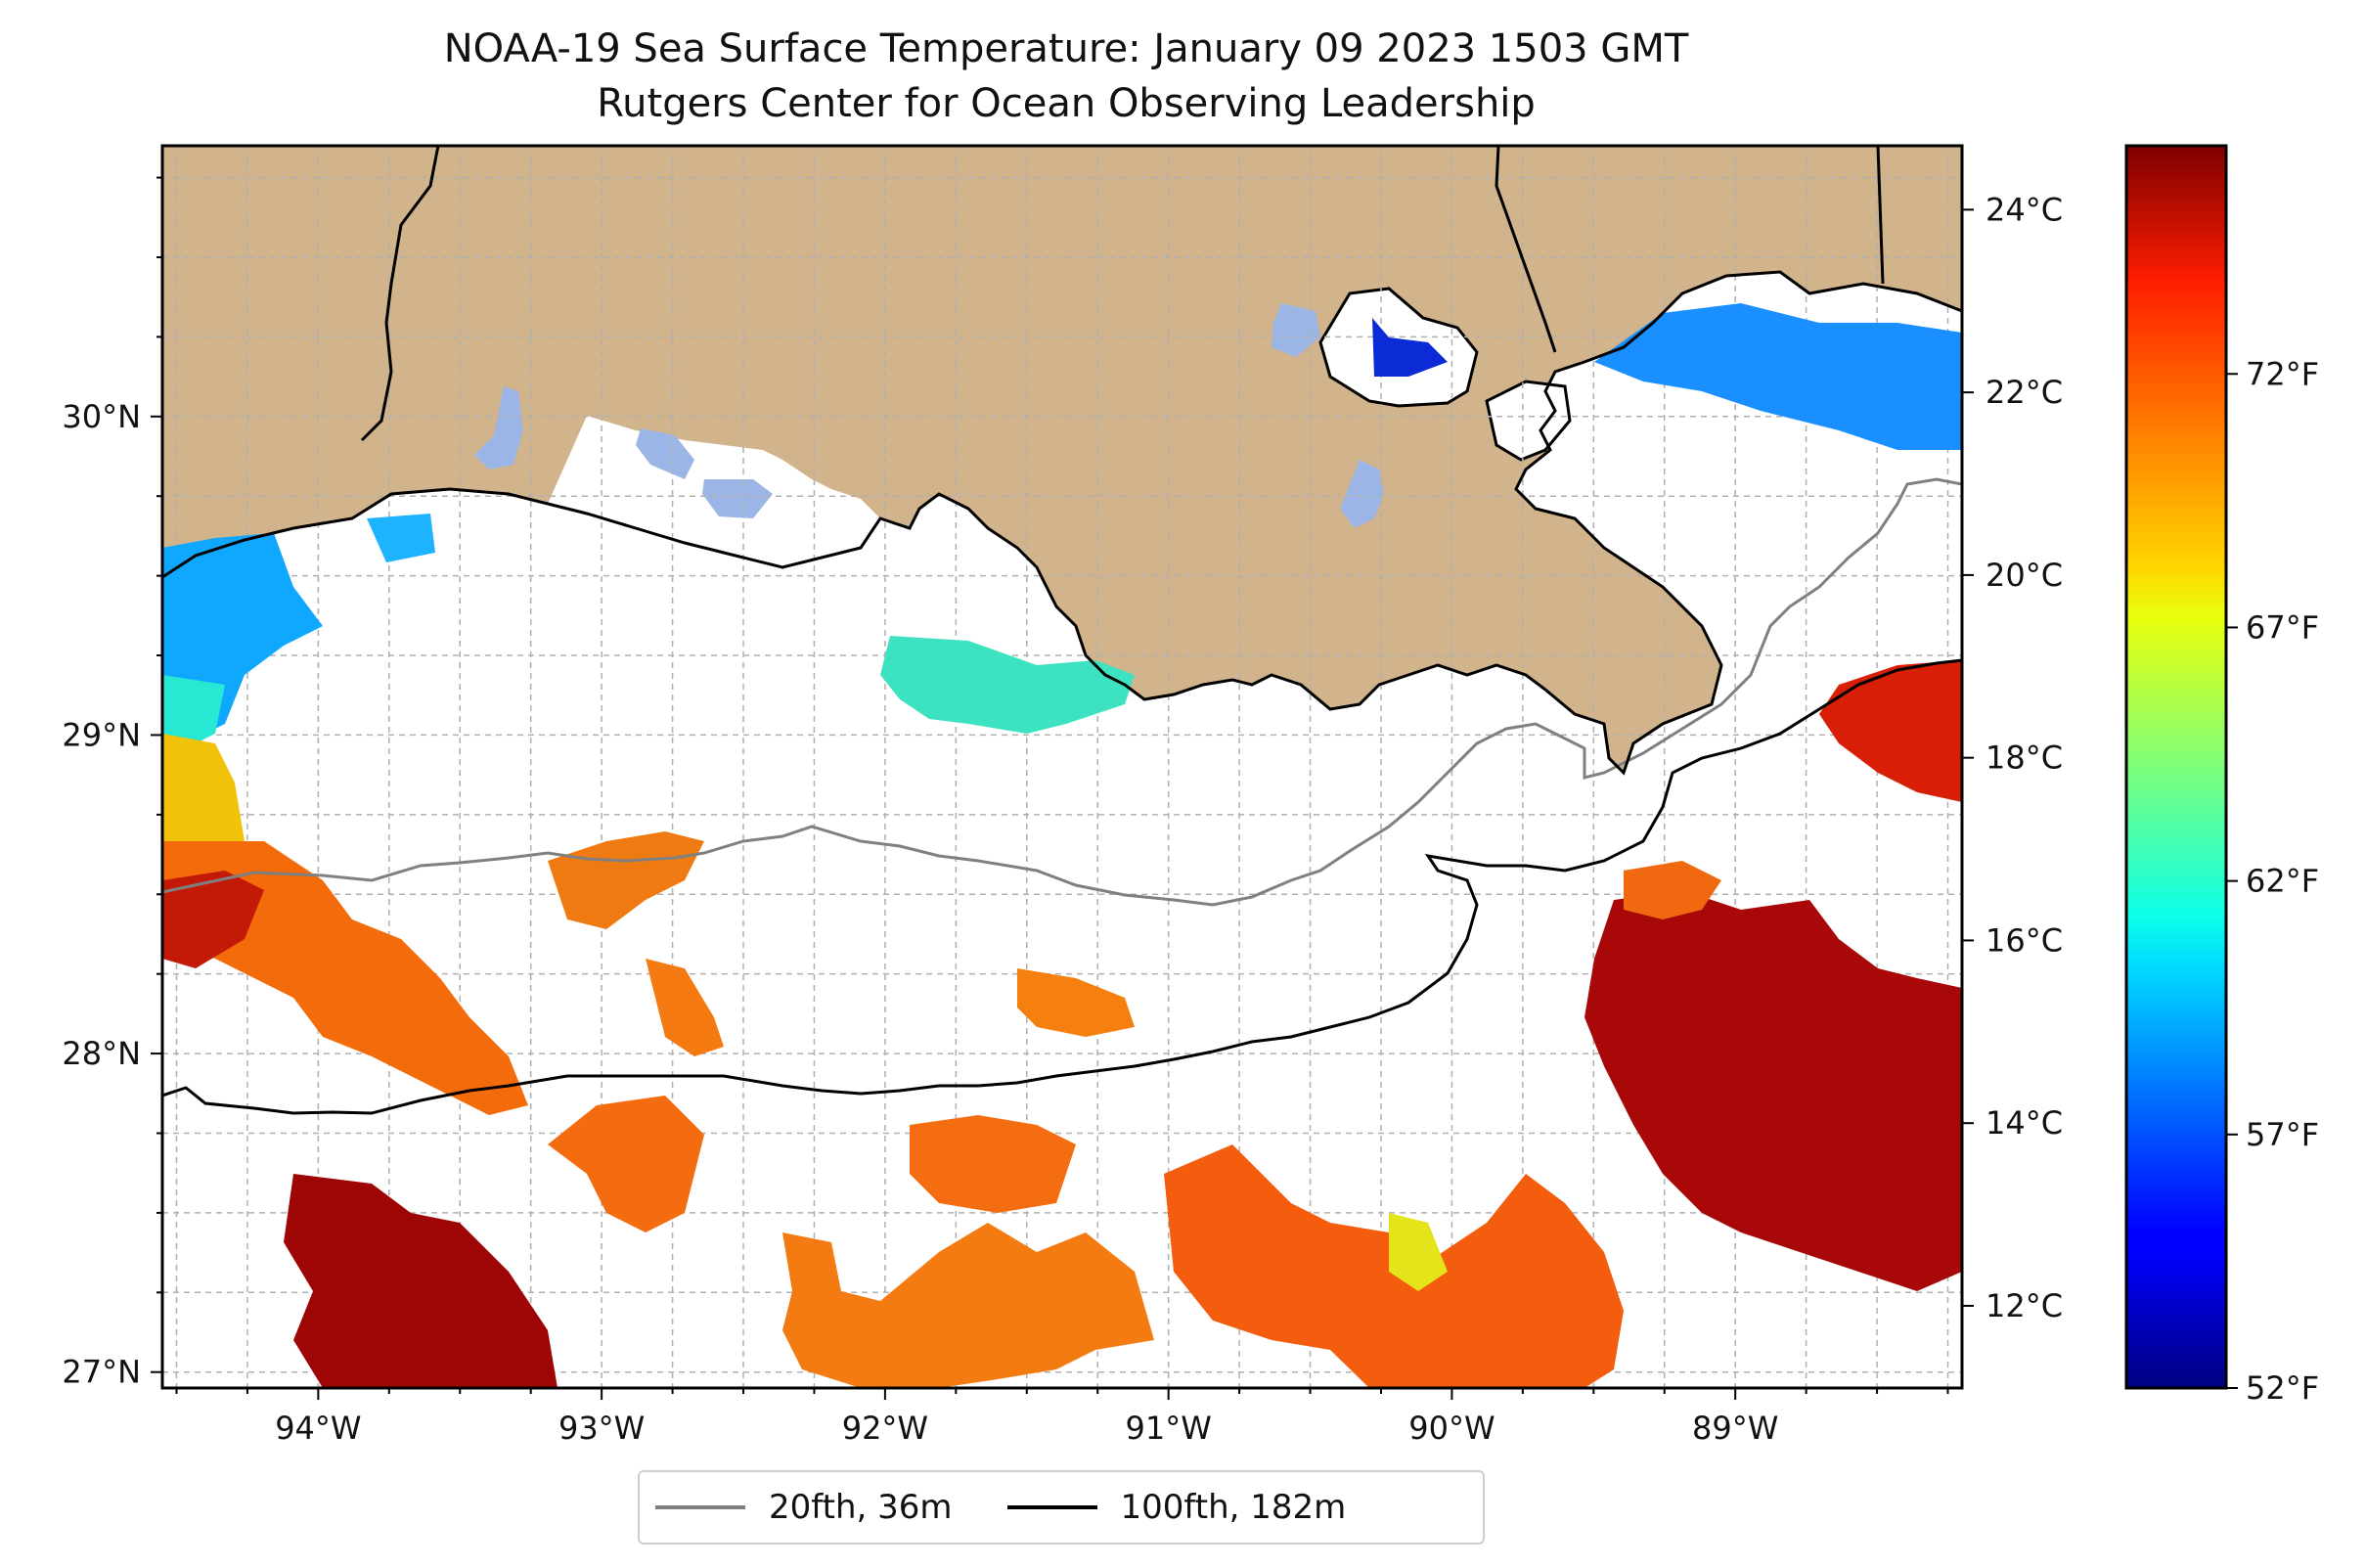  What do you see at coordinates (2024, 575) in the screenshot?
I see `celsius-tick-label: 20°C` at bounding box center [2024, 575].